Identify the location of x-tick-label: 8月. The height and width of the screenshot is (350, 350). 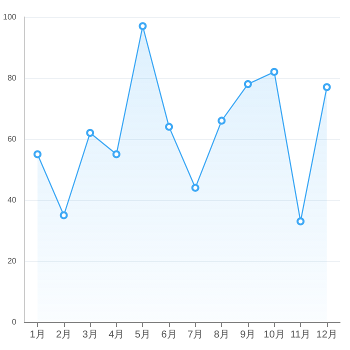
(222, 335).